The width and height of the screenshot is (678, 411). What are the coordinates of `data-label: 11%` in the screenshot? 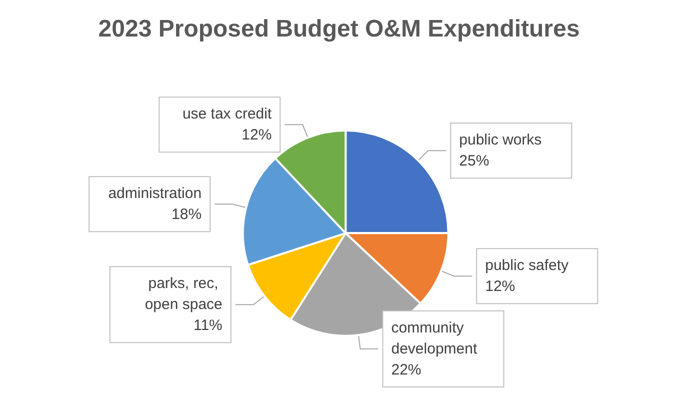 It's located at (207, 325).